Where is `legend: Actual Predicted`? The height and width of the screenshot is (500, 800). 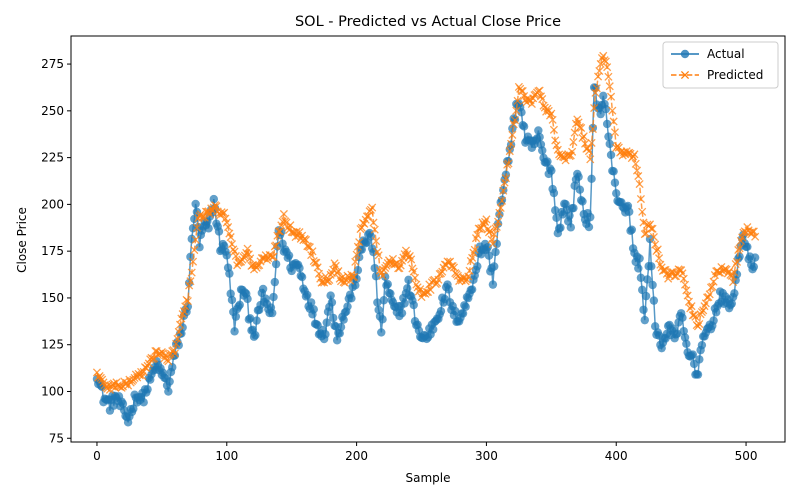
legend: Actual Predicted is located at coordinates (720, 65).